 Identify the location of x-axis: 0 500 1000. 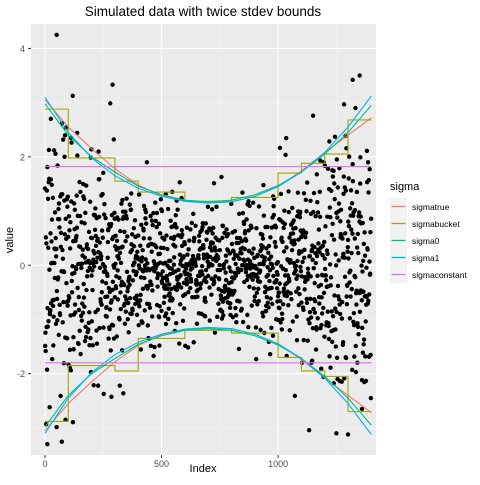
(165, 462).